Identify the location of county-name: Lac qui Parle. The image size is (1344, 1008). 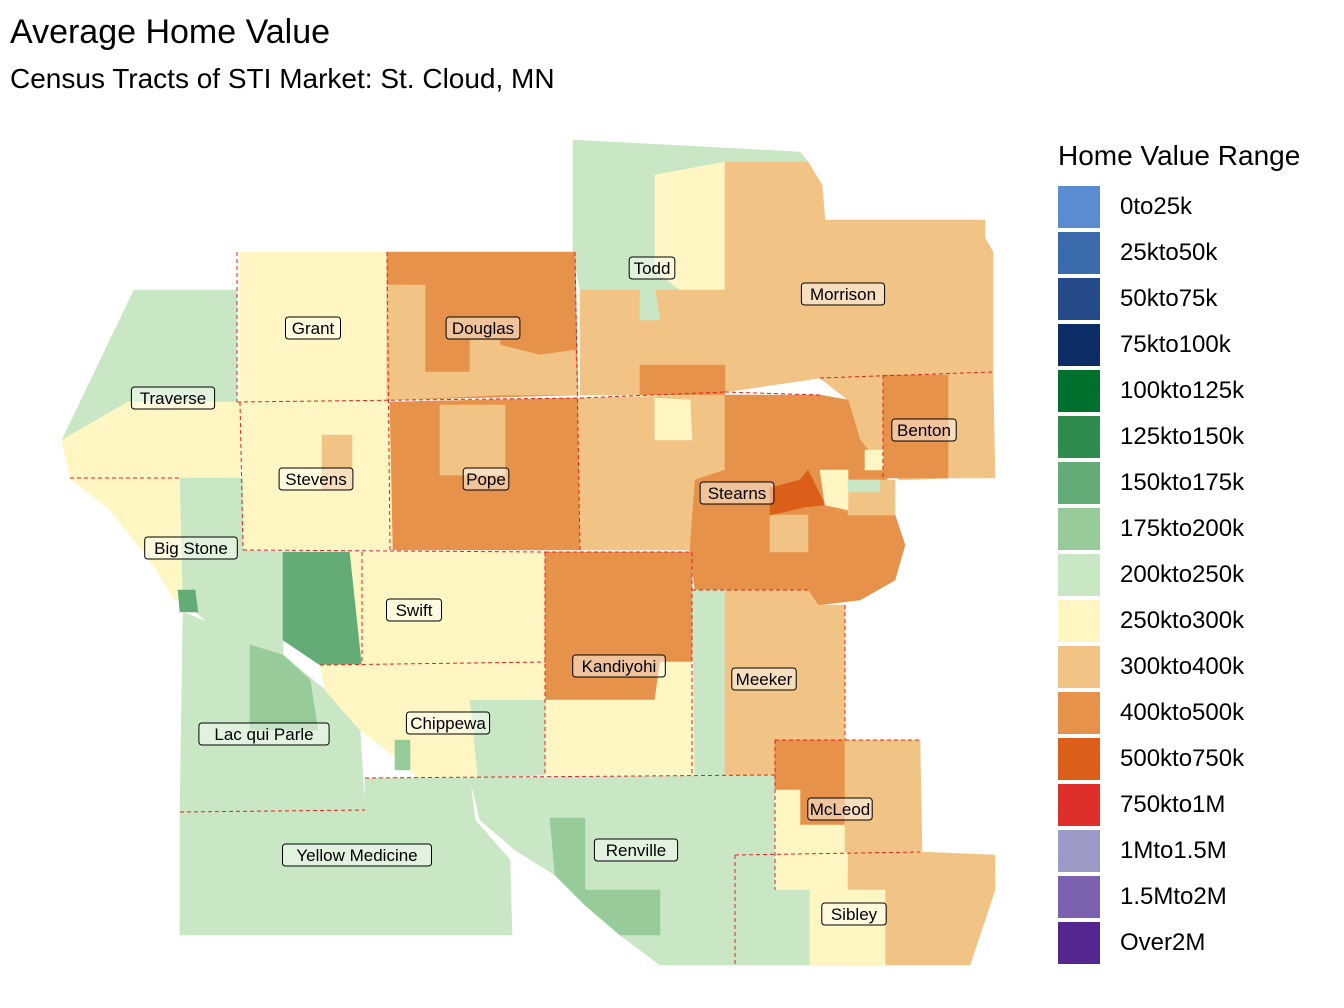
(263, 734).